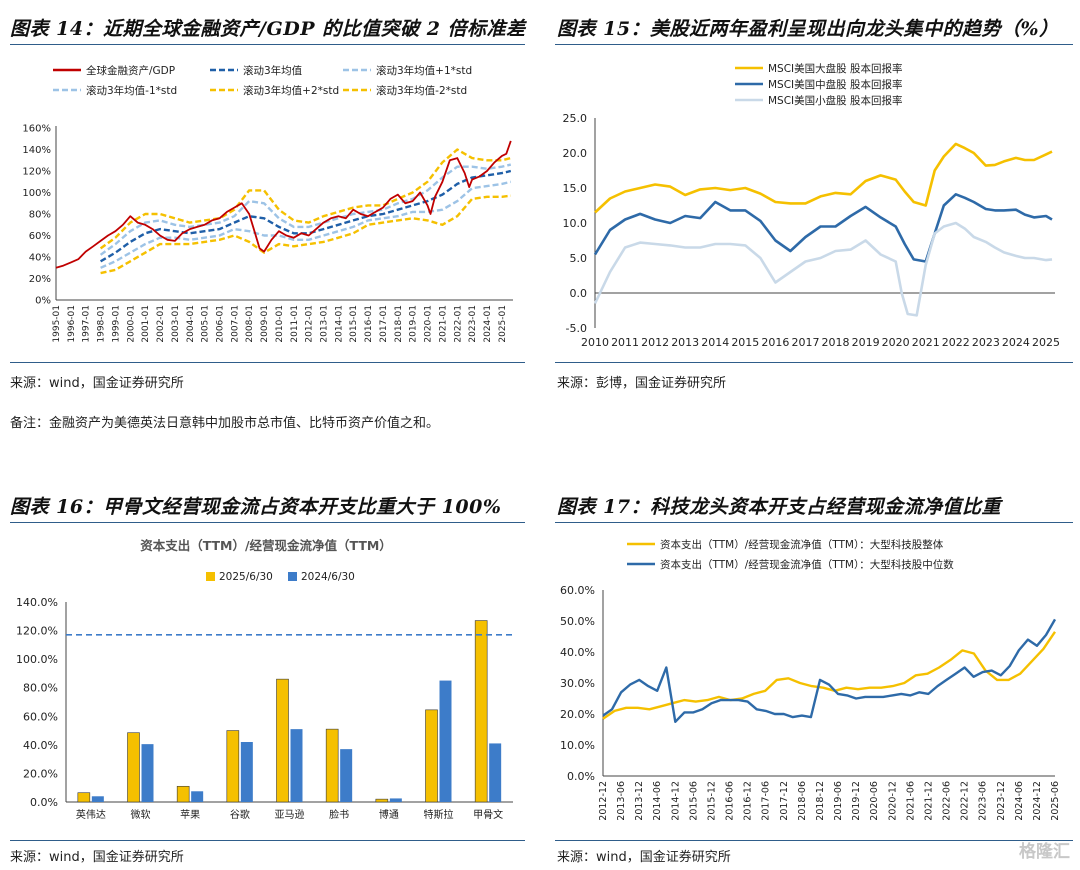 Image resolution: width=1080 pixels, height=870 pixels. What do you see at coordinates (784, 801) in the screenshot?
I see `x-tick-17: 2017-12` at bounding box center [784, 801].